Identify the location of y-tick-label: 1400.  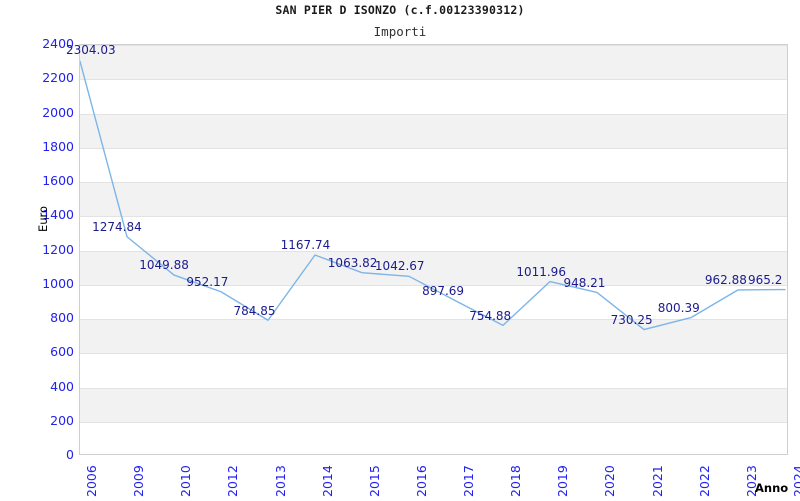
(58, 215).